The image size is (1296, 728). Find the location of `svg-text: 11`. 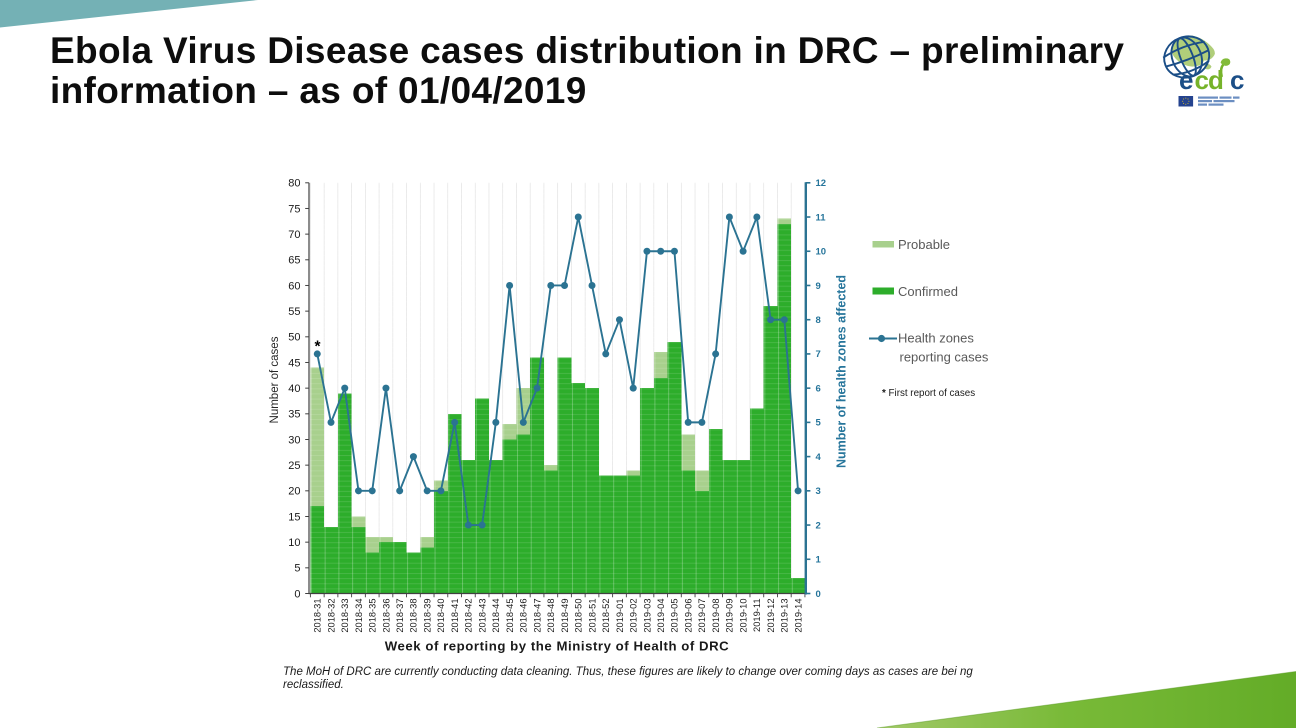

svg-text: 11 is located at coordinates (821, 217).